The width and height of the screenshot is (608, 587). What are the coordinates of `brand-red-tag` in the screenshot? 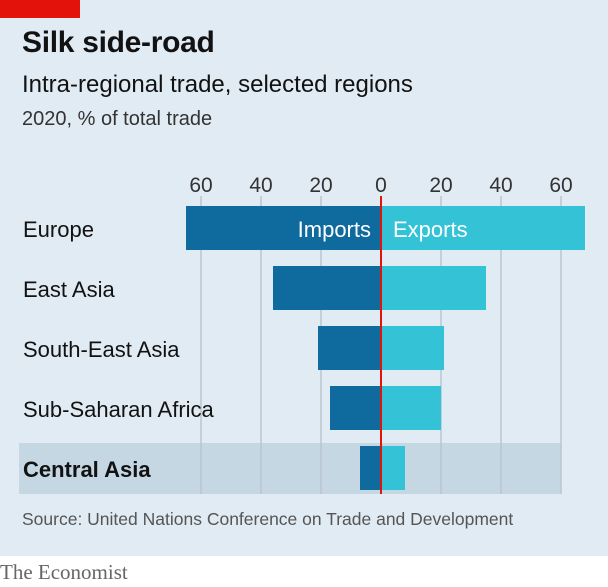 It's located at (40, 9).